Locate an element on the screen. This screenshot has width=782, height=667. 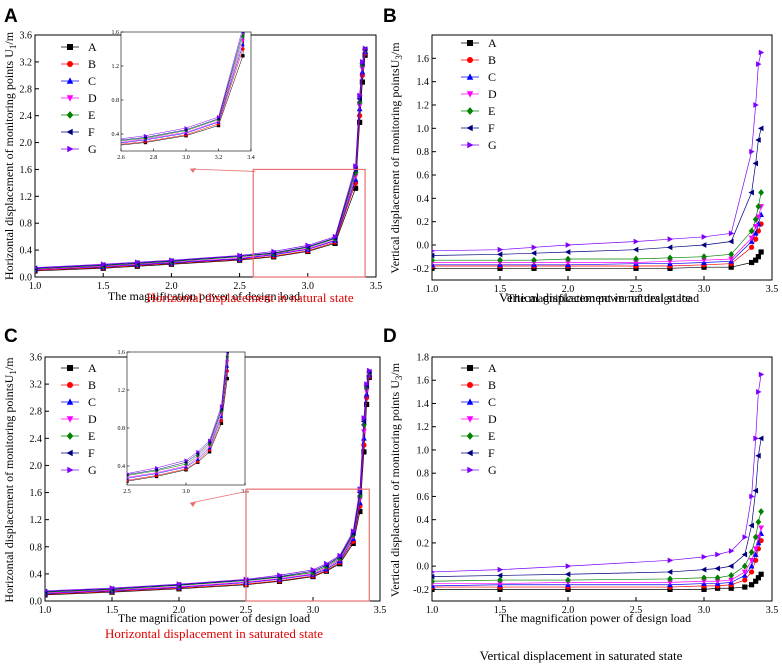
x-tick-label: 3.0 is located at coordinates (313, 610).